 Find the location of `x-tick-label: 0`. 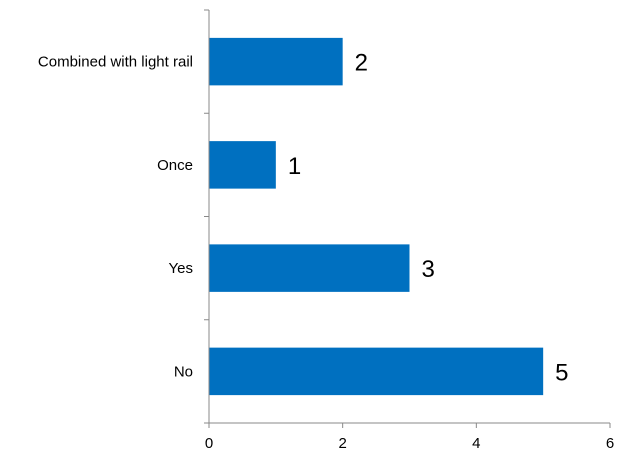

x-tick-label: 0 is located at coordinates (209, 443).